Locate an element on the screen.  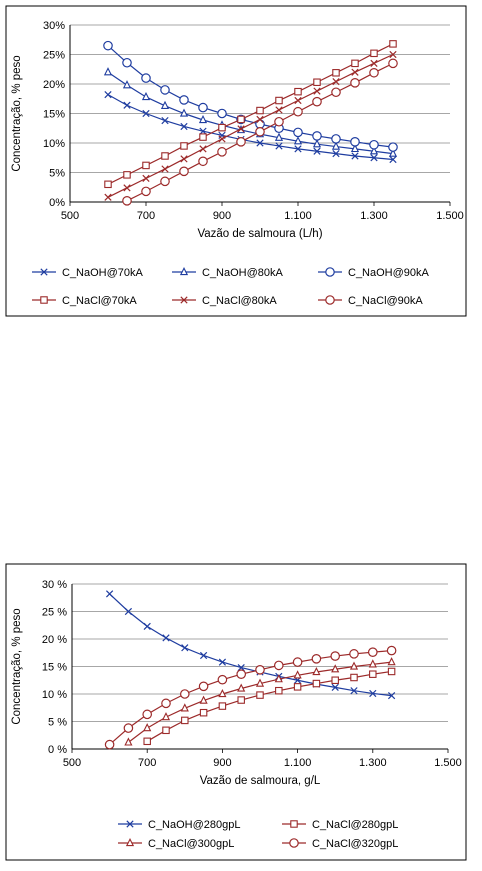
x-axis-label: Vazão de salmoura (L/h) is located at coordinates (259, 234).